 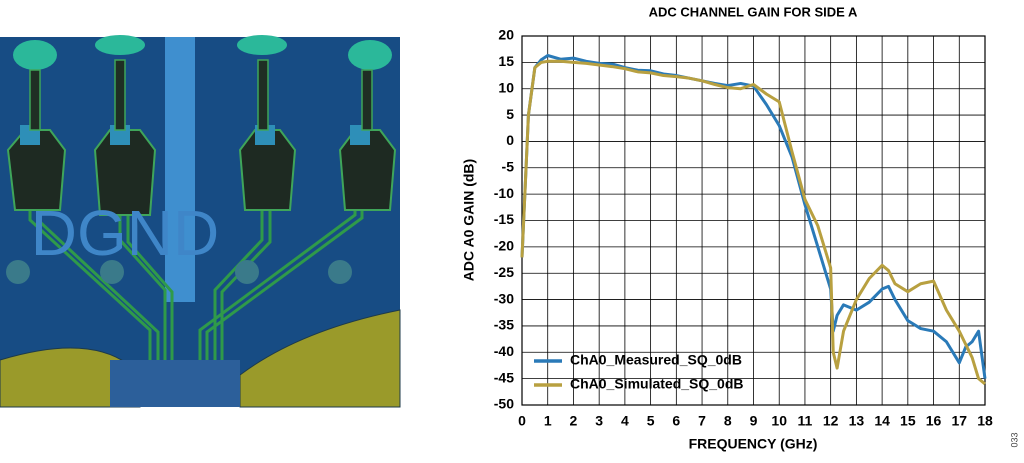 What do you see at coordinates (125, 233) in the screenshot?
I see `pcb-label: DGND` at bounding box center [125, 233].